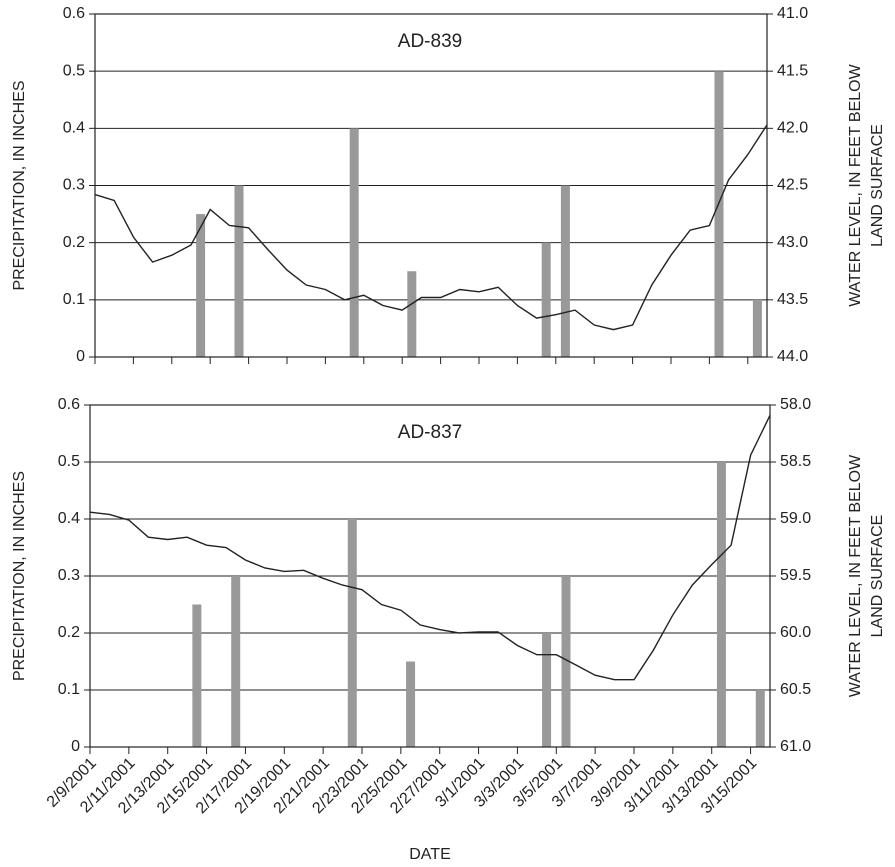 This screenshot has width=895, height=867. Describe the element at coordinates (795, 461) in the screenshot. I see `y2-tick-label: 58.5` at that location.